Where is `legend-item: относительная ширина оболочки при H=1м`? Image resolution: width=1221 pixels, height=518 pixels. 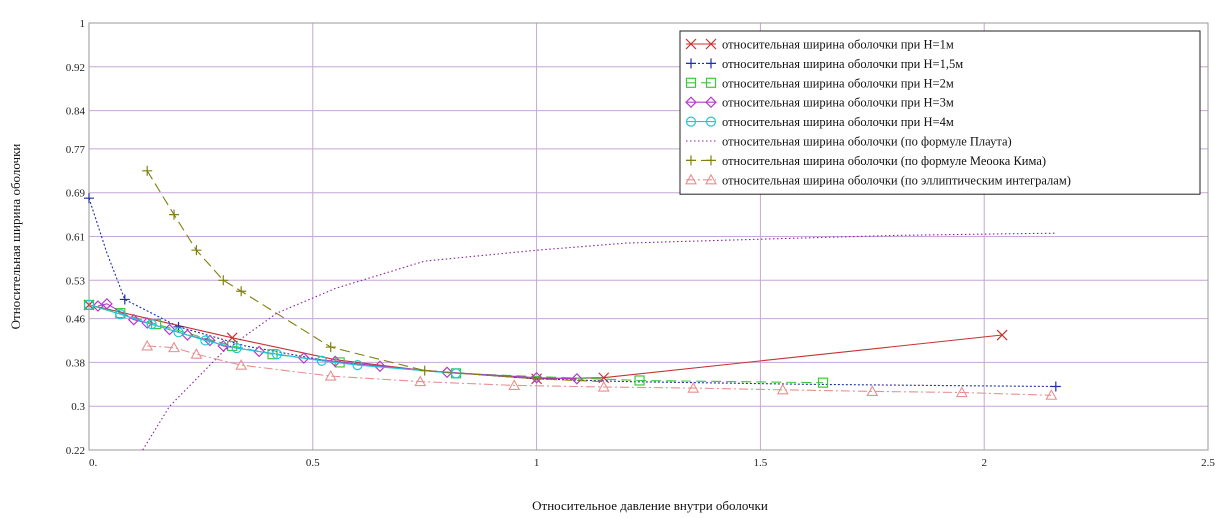 legend-item: относительная ширина оболочки при H=1м is located at coordinates (819, 45).